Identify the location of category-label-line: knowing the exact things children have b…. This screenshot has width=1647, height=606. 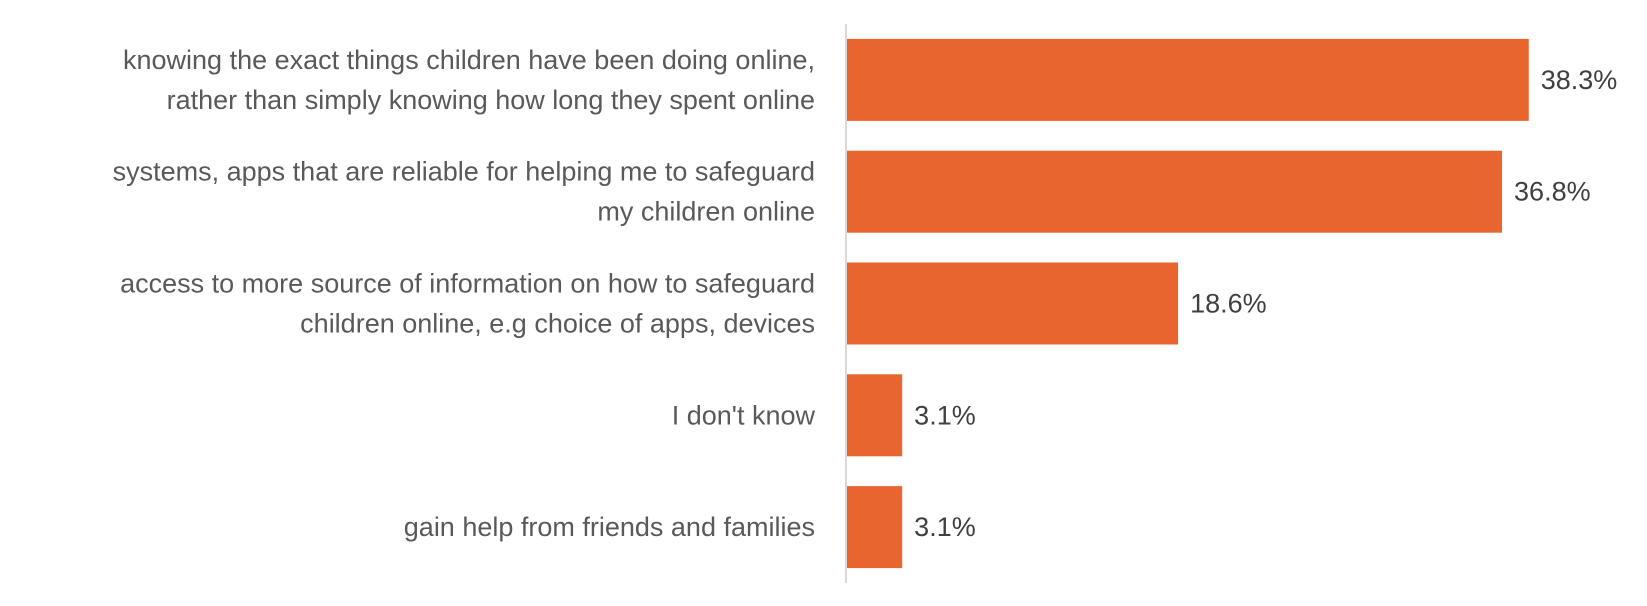
(469, 60).